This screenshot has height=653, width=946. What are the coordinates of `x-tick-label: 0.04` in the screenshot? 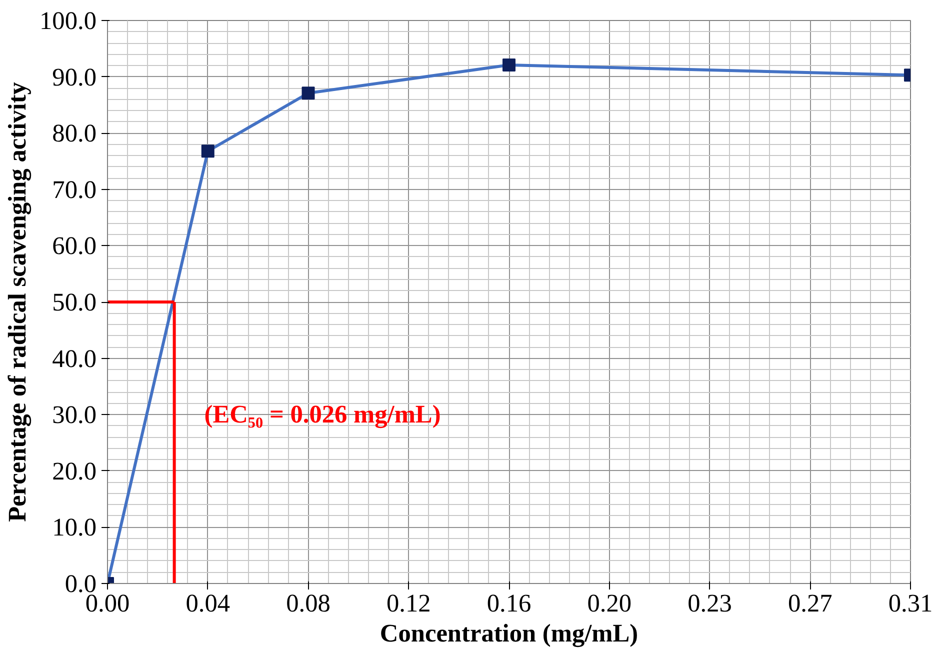 It's located at (208, 604).